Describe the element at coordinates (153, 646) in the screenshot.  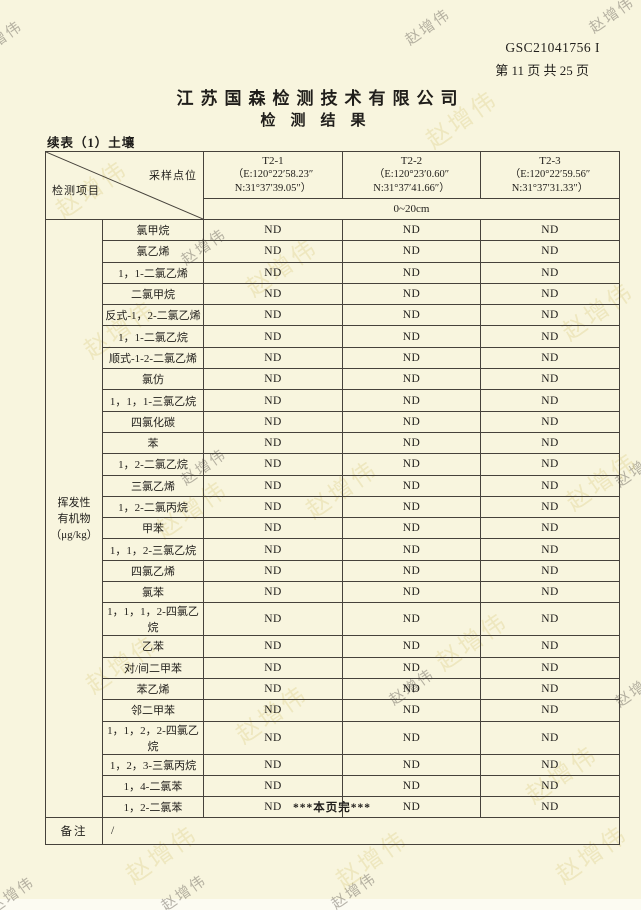
I see `param-name: 乙苯` at that location.